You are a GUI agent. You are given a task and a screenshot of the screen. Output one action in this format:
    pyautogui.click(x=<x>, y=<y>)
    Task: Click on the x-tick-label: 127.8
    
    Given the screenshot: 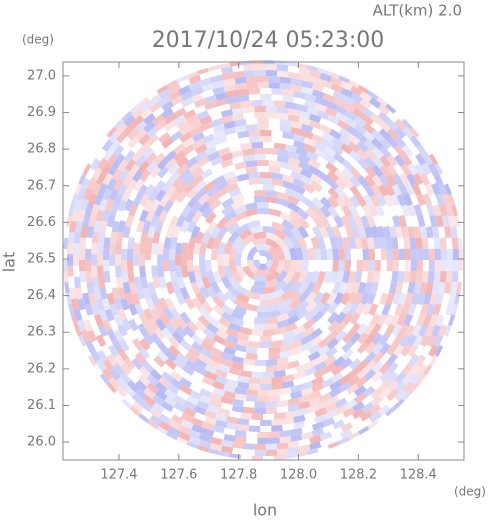 What is the action you would take?
    pyautogui.click(x=238, y=475)
    